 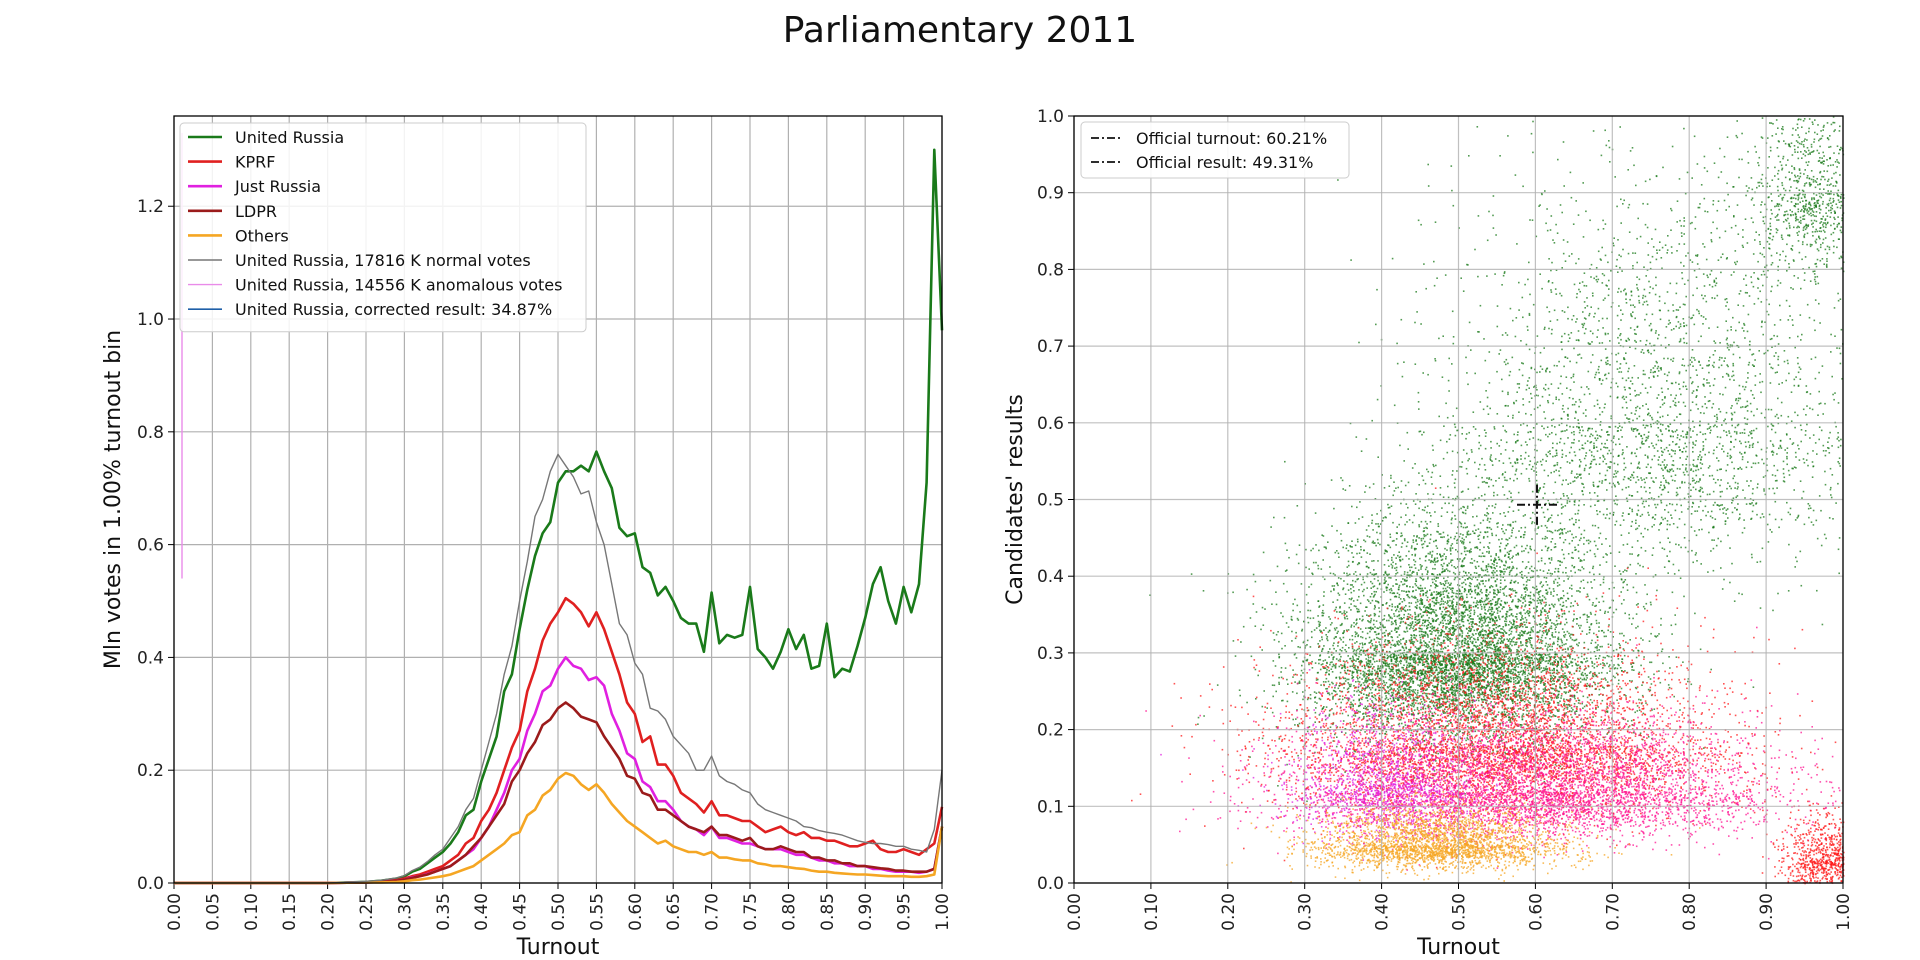 What do you see at coordinates (150, 658) in the screenshot?
I see `y-tick-label: 0.4` at bounding box center [150, 658].